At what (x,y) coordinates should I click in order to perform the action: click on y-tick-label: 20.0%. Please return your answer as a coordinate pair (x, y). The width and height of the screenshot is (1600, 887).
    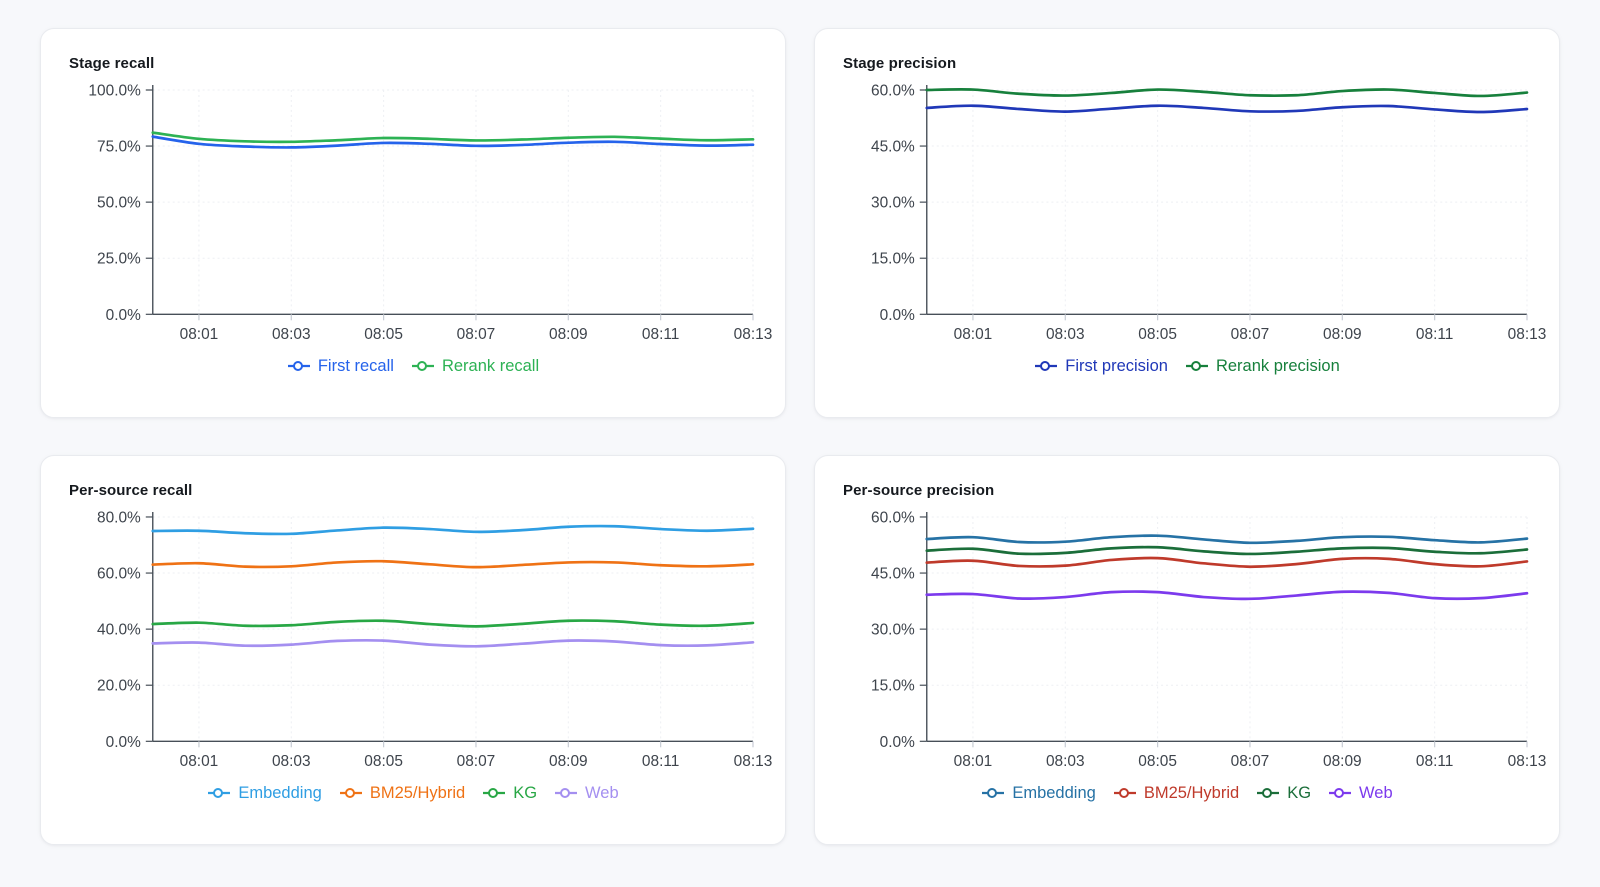
    Looking at the image, I should click on (119, 686).